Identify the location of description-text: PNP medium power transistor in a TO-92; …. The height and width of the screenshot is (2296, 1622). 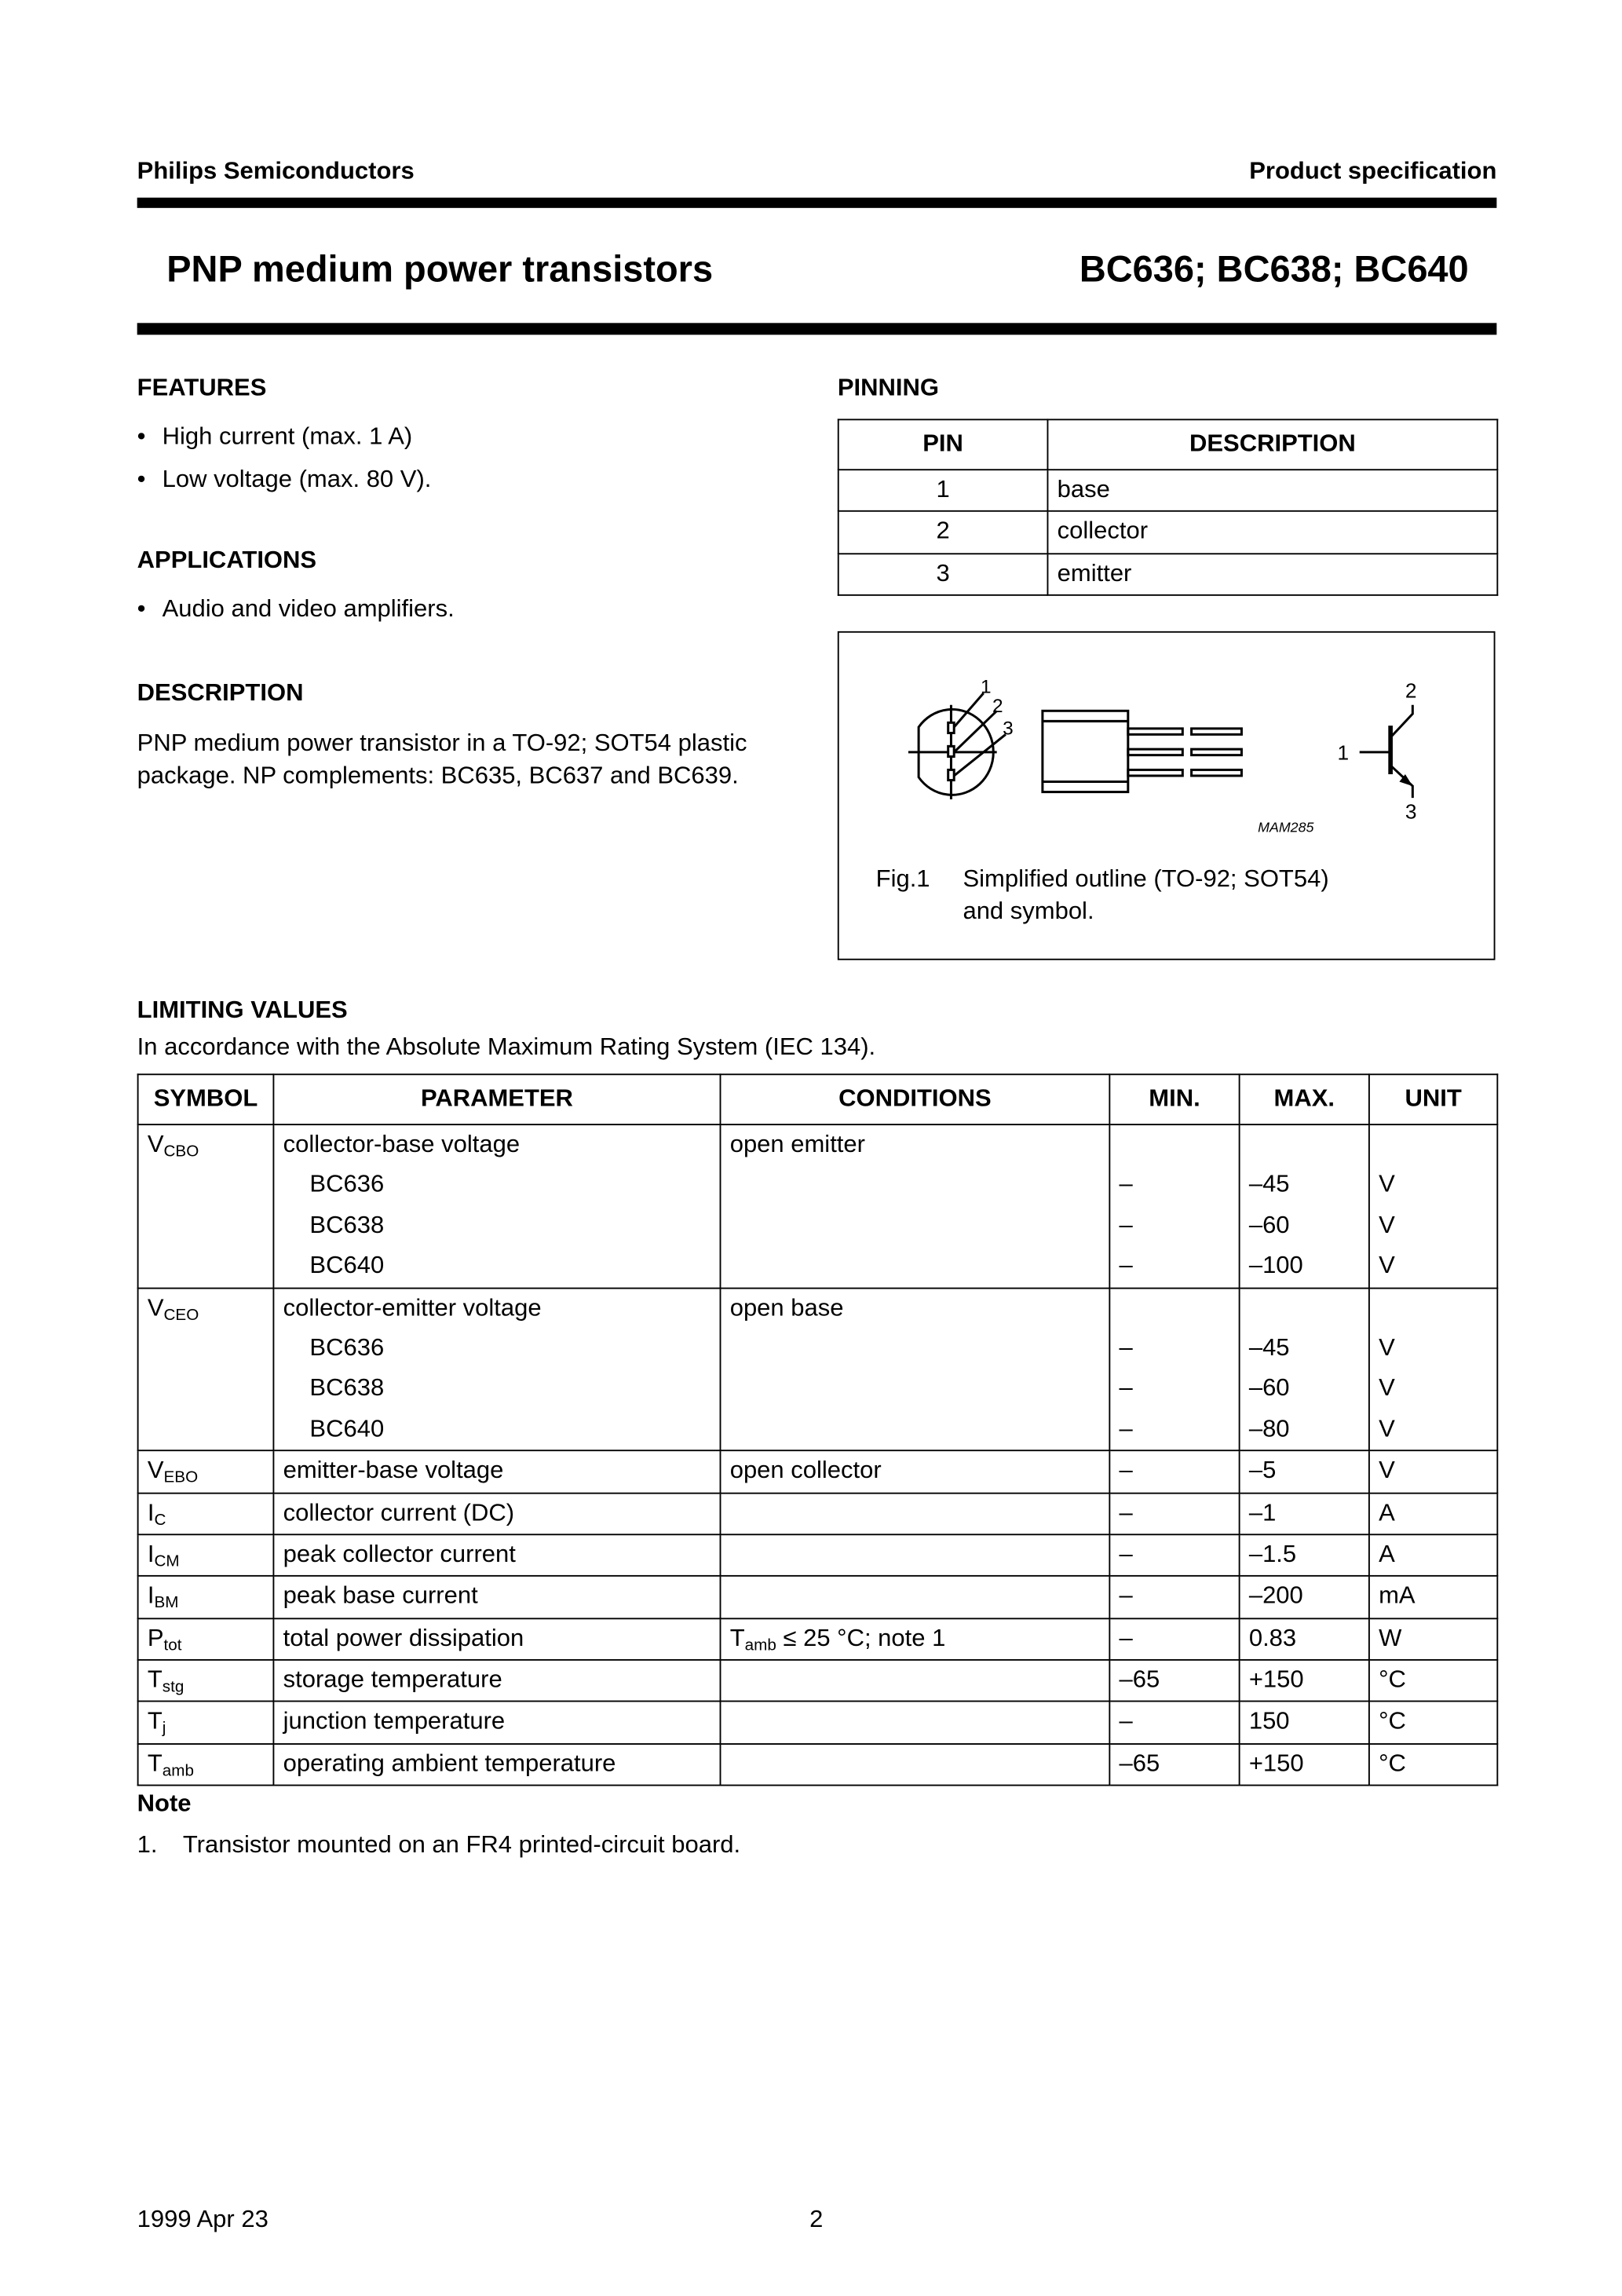
(442, 759).